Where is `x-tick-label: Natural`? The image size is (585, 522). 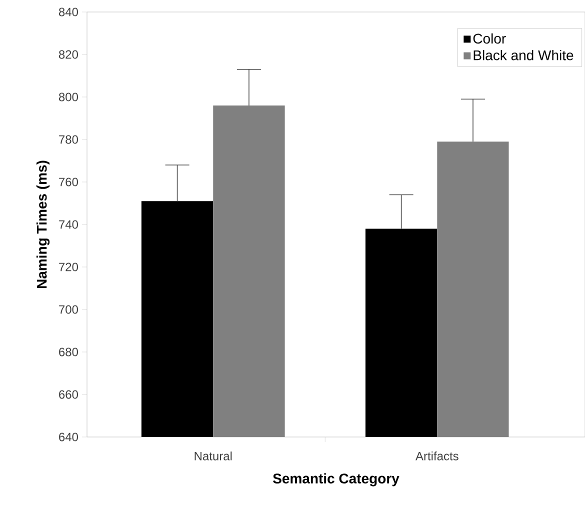
x-tick-label: Natural is located at coordinates (213, 456).